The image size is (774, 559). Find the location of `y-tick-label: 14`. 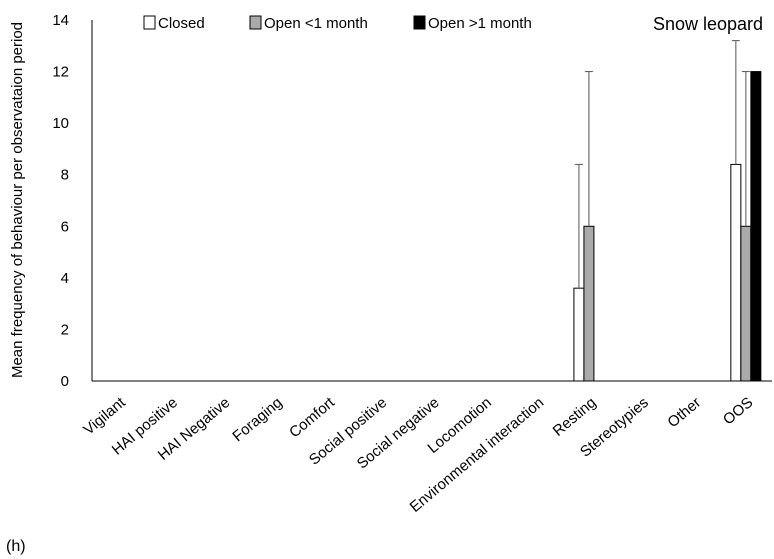

y-tick-label: 14 is located at coordinates (60, 20).